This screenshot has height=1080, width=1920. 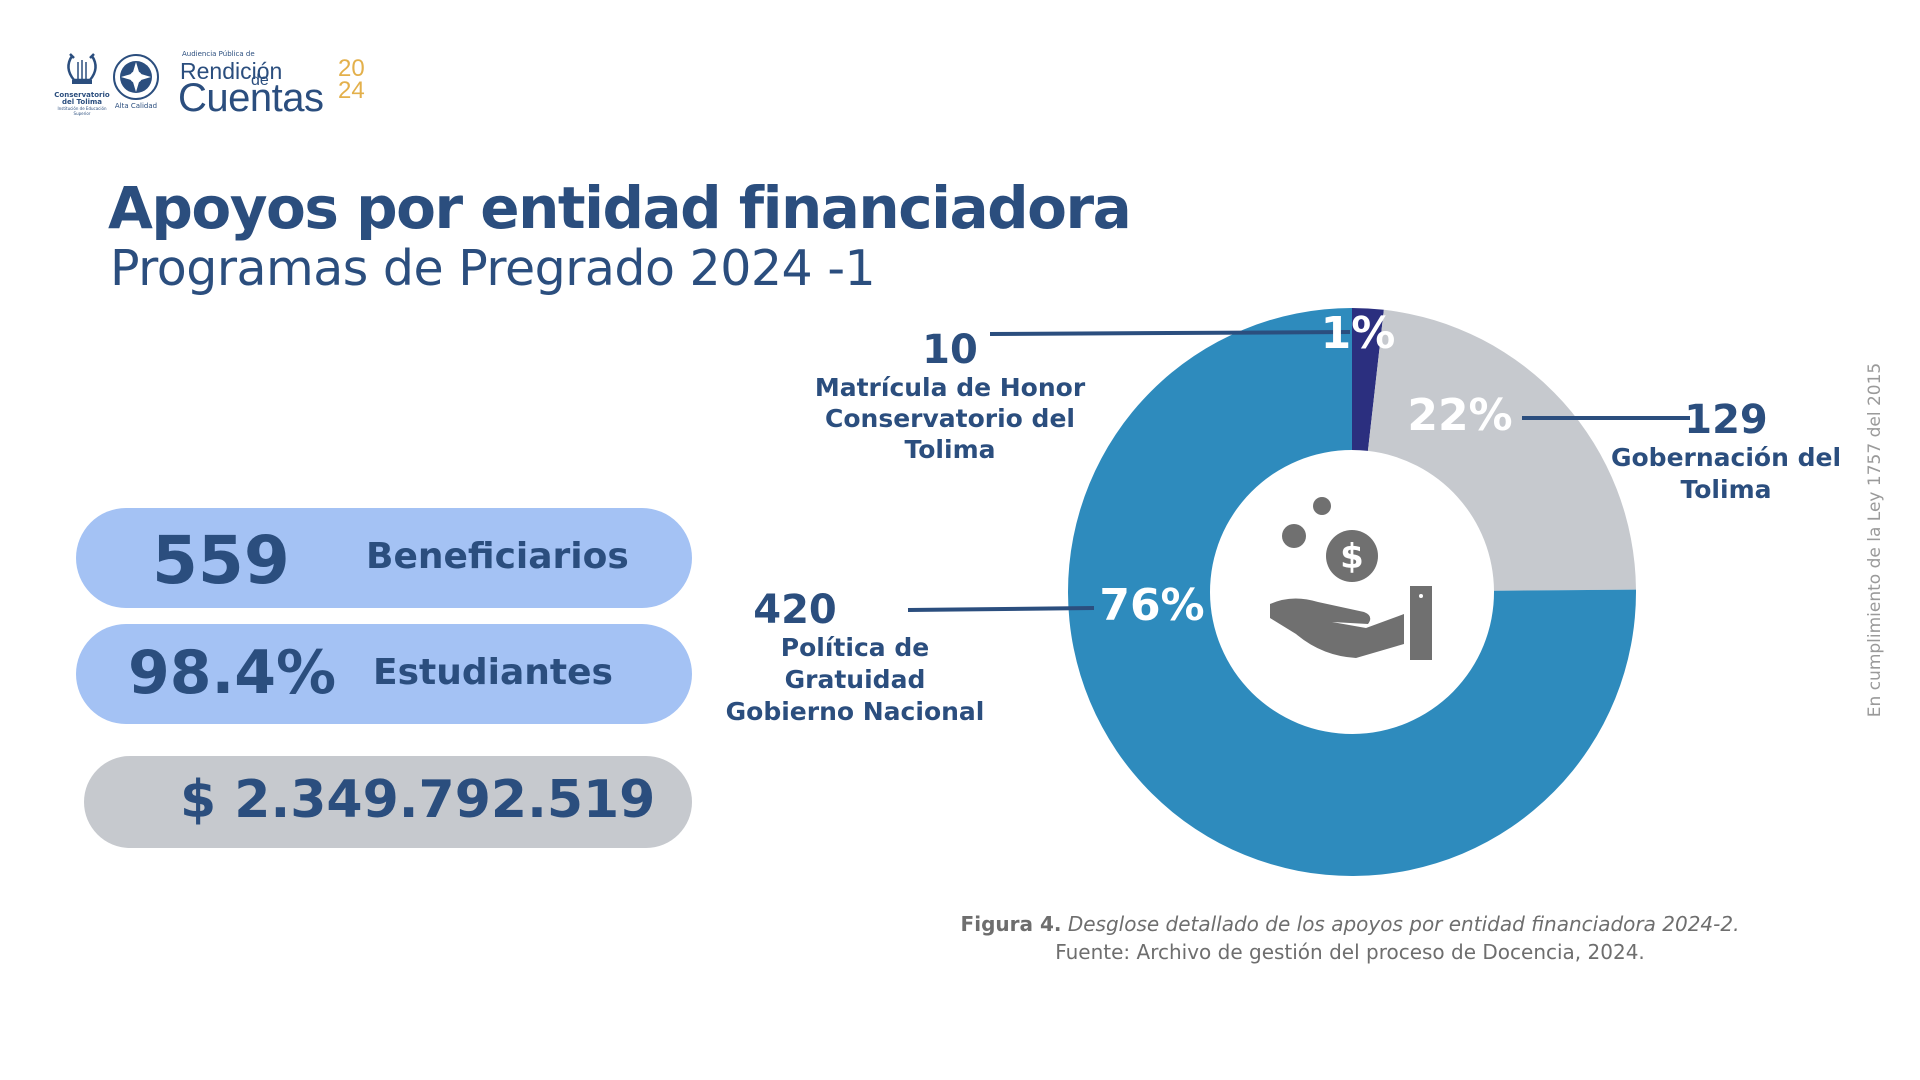 What do you see at coordinates (1726, 420) in the screenshot?
I see `callout-gobernacion-value: 129` at bounding box center [1726, 420].